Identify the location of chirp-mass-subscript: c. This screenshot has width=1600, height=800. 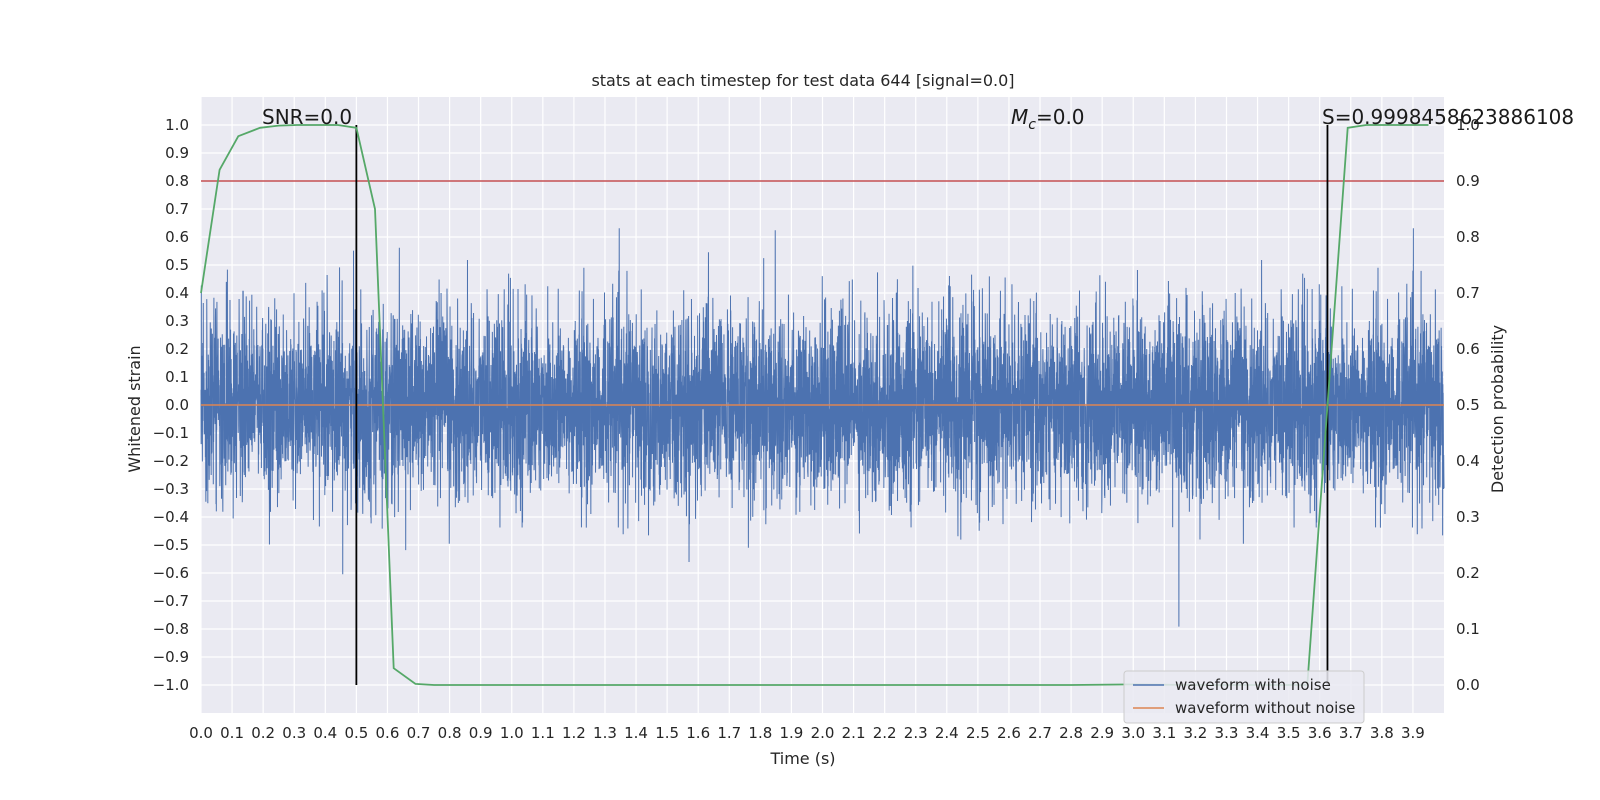
(1032, 125).